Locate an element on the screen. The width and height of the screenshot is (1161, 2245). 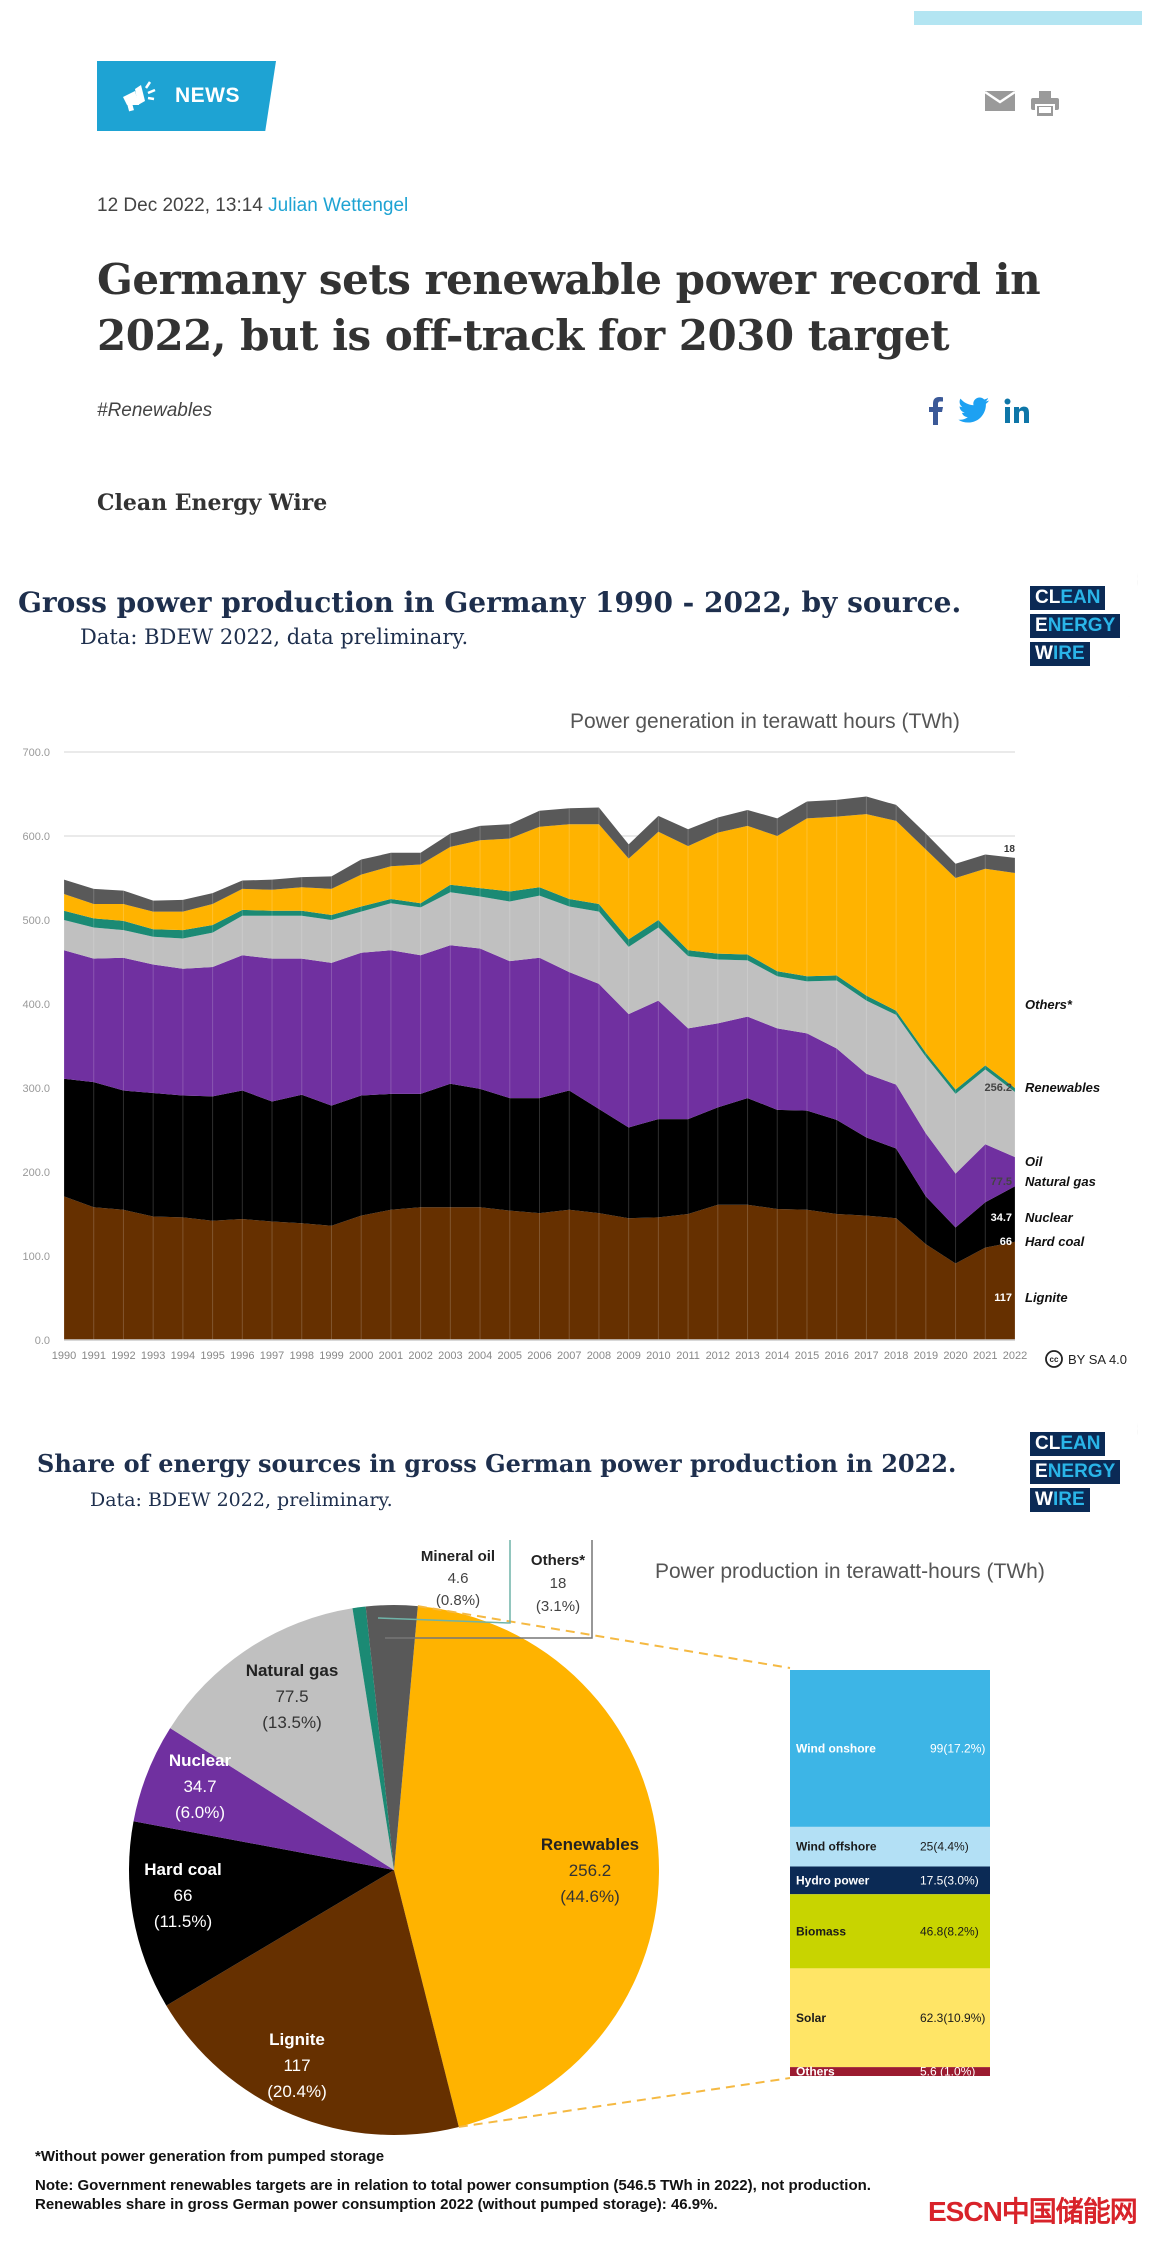
pie-label-group: Natural gas 77.5 (13.5%) is located at coordinates (292, 1696).